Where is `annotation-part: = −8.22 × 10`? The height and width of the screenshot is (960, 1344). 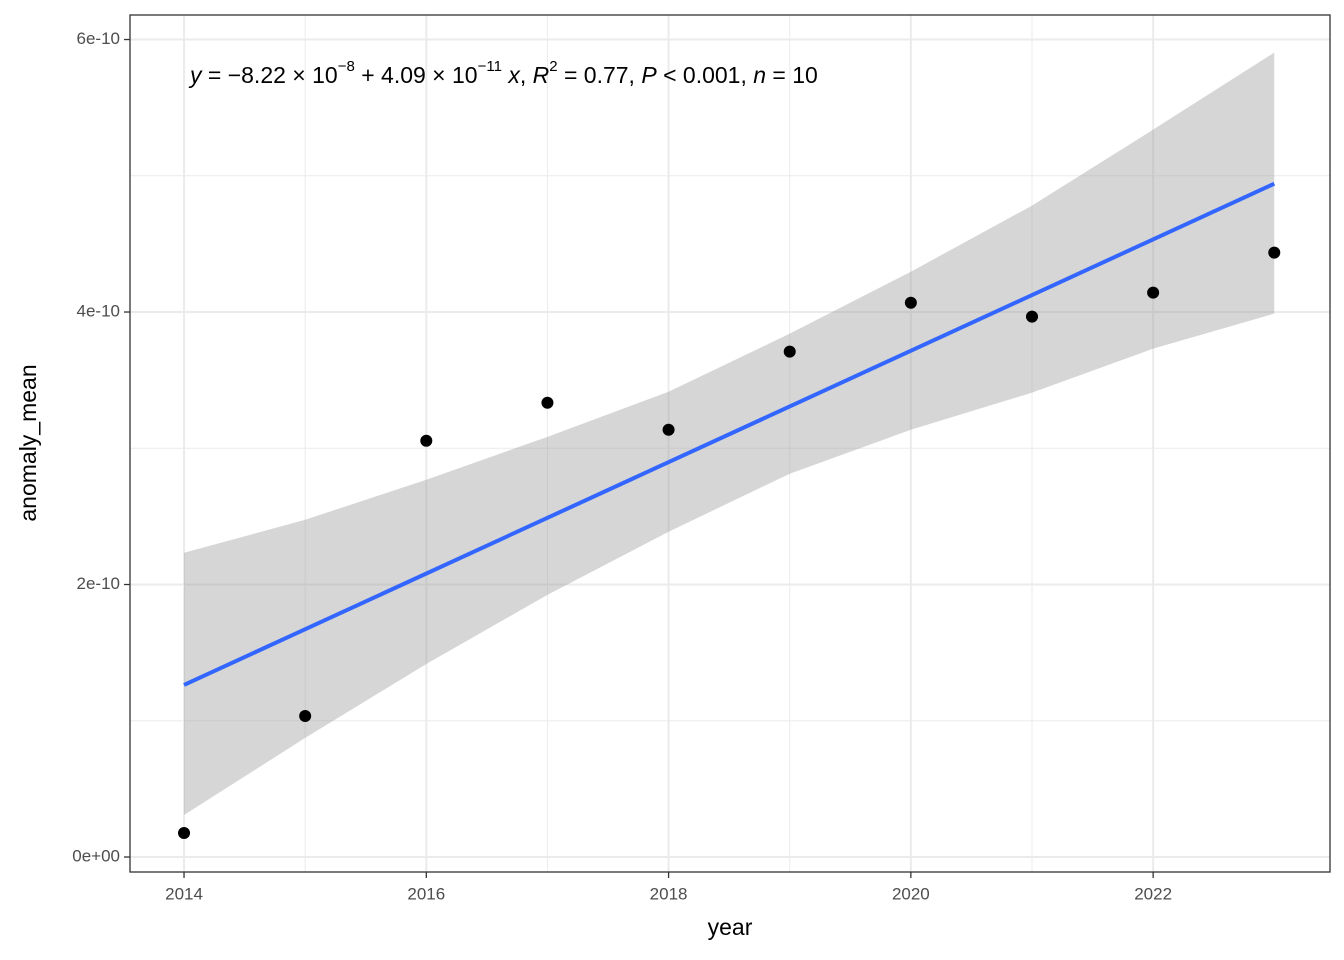 annotation-part: = −8.22 × 10 is located at coordinates (270, 75).